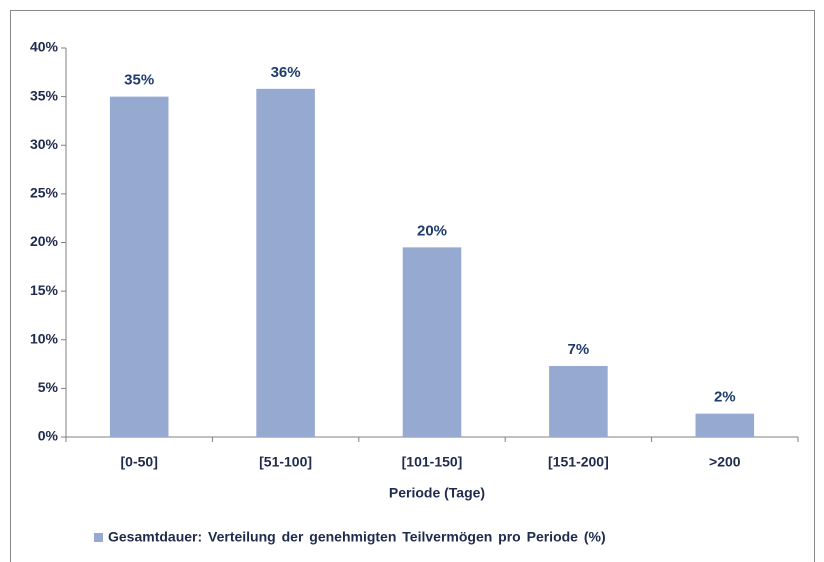 Image resolution: width=824 pixels, height=562 pixels. What do you see at coordinates (285, 462) in the screenshot?
I see `x-tick-label: [51-100]` at bounding box center [285, 462].